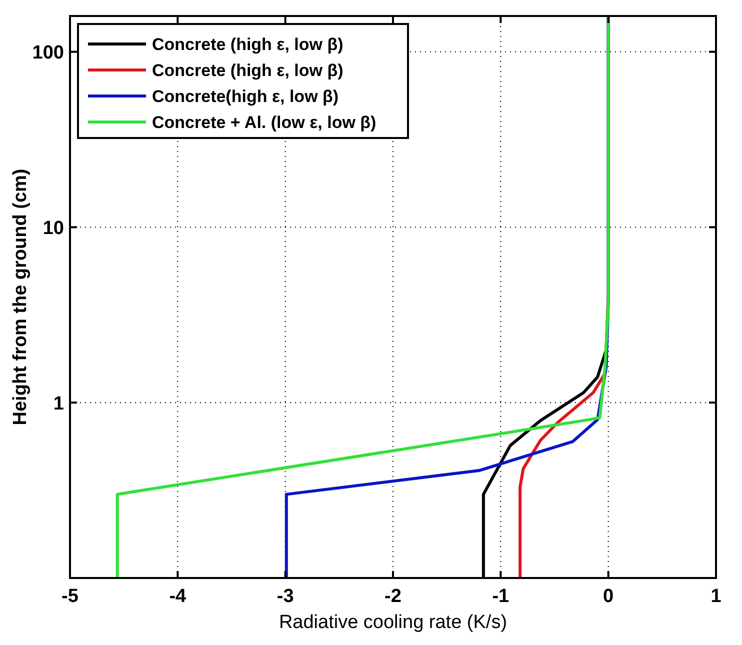 Image resolution: width=742 pixels, height=645 pixels. Describe the element at coordinates (58, 403) in the screenshot. I see `y-tick-label: 1` at that location.